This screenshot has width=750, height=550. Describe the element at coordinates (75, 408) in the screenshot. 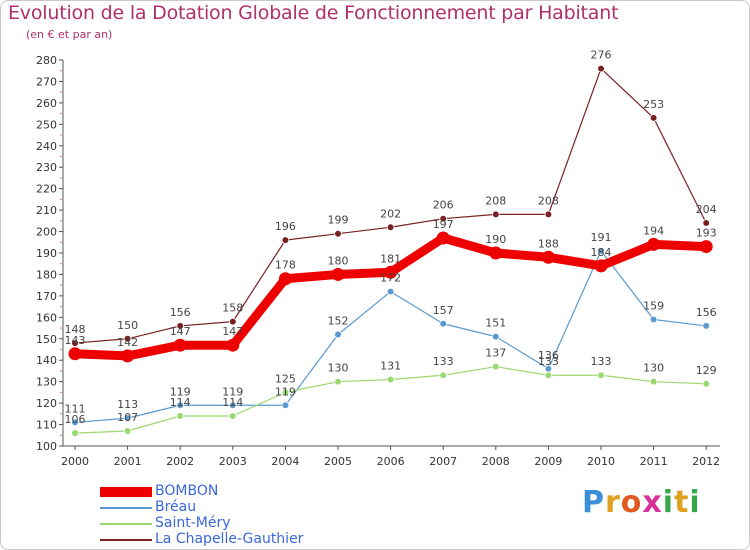

I see `data-label-breau-2000: 111` at that location.